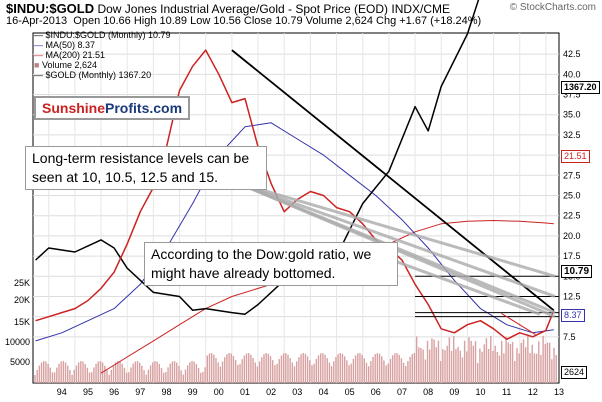 The width and height of the screenshot is (602, 402). I want to click on badge-volume: 2624, so click(574, 372).